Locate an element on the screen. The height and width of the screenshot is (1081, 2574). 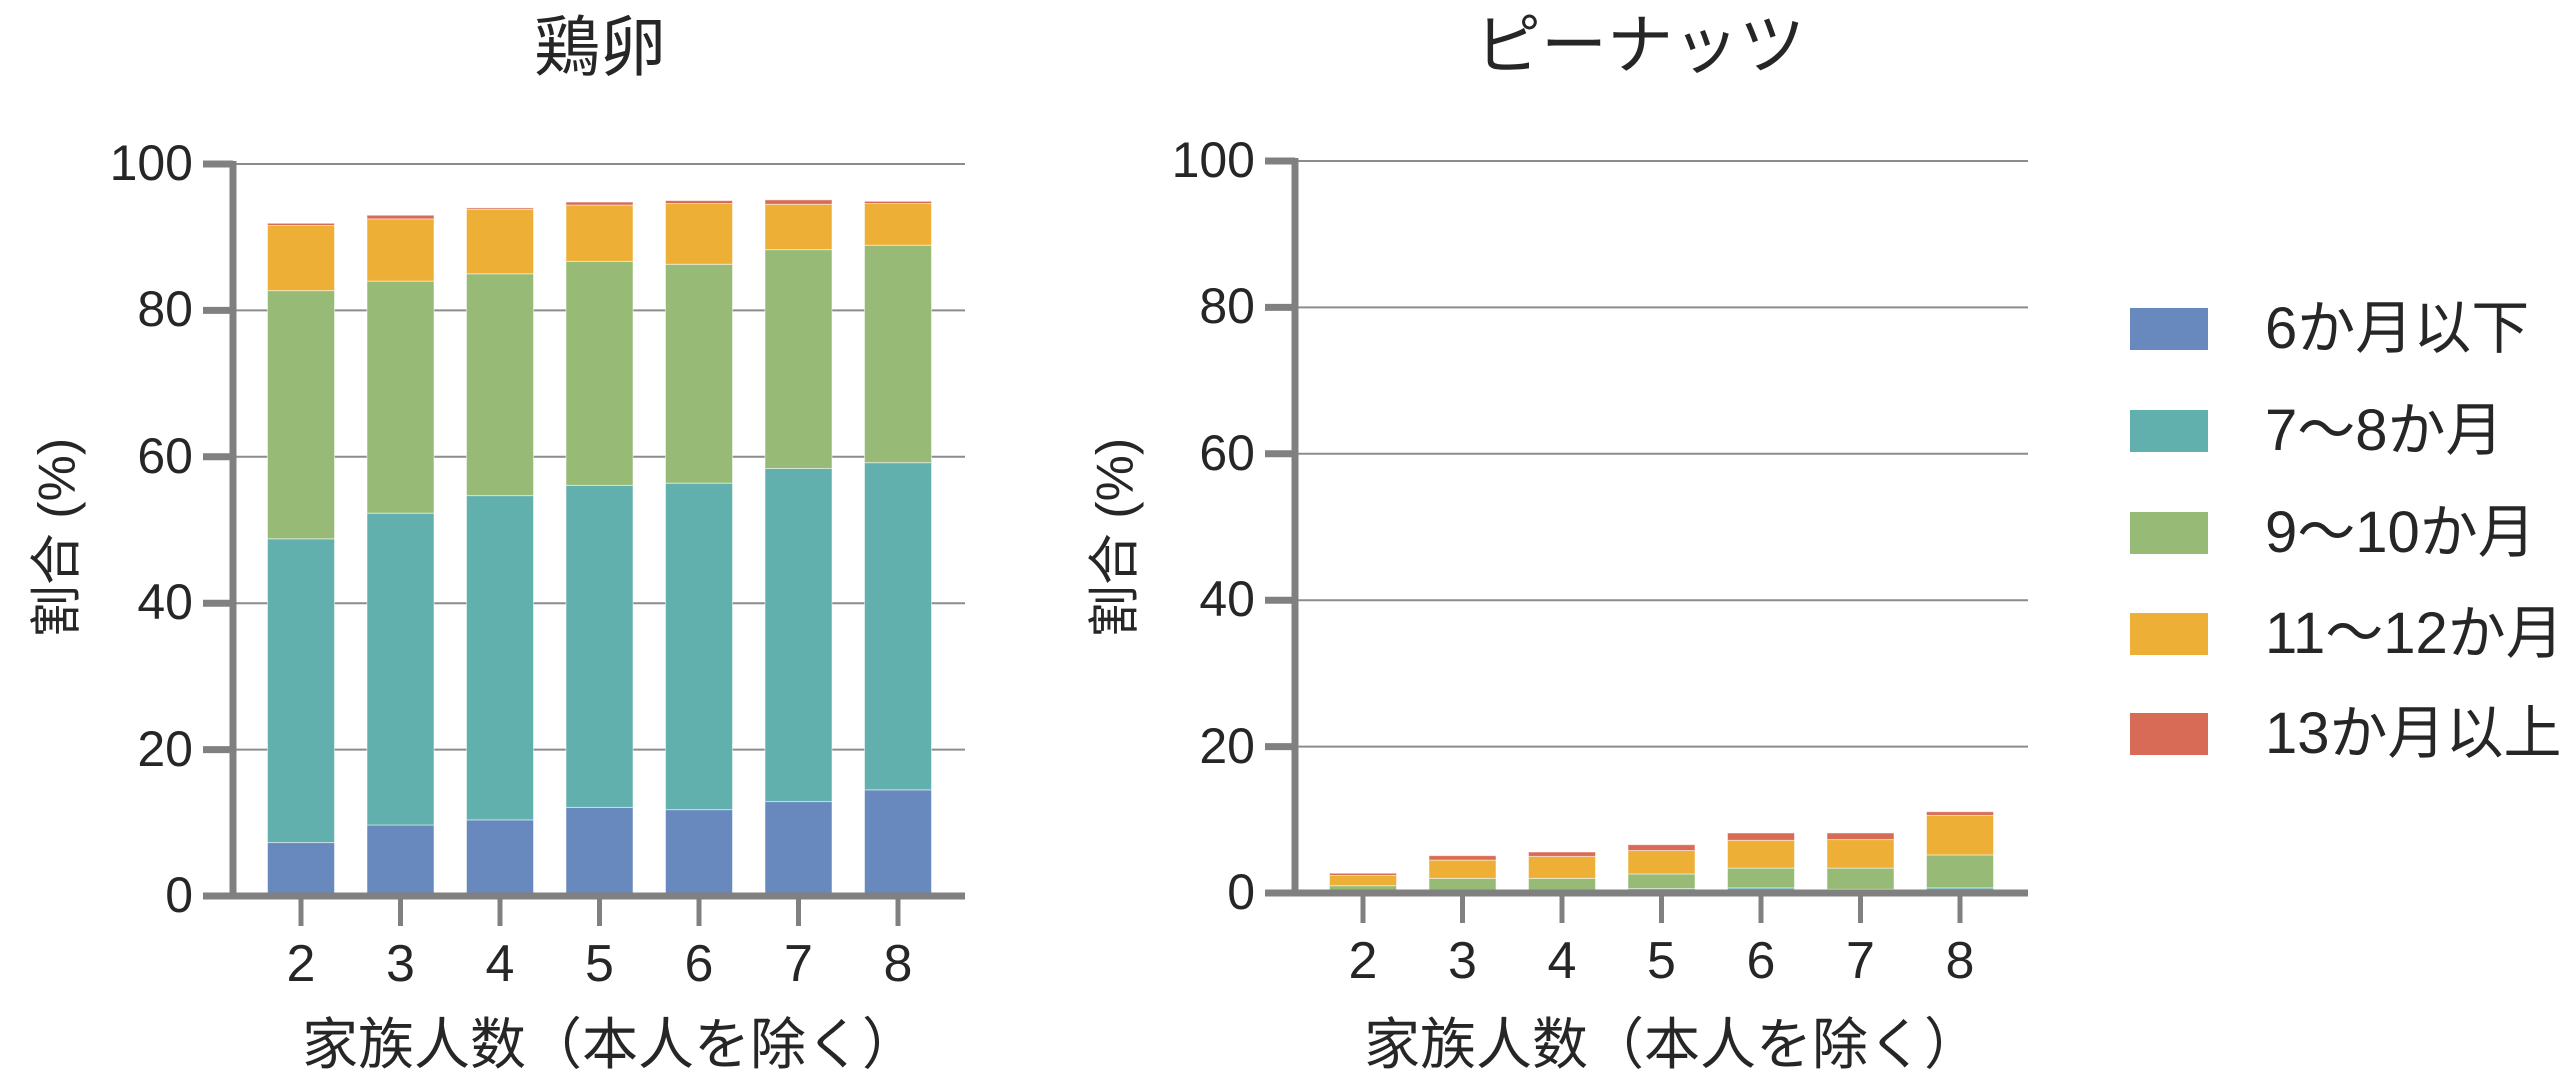
legend-label: 13か月以上 is located at coordinates (2413, 733).